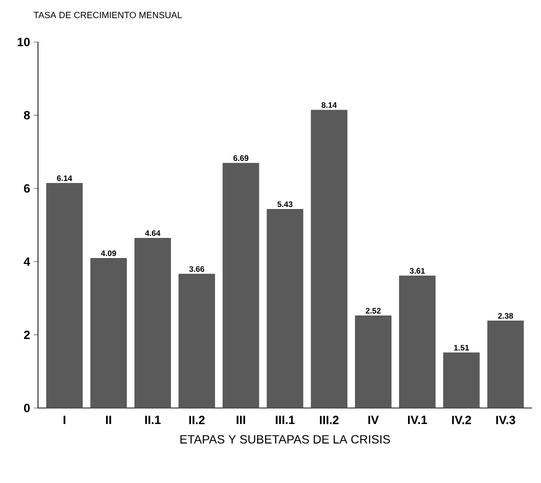  Describe the element at coordinates (329, 420) in the screenshot. I see `x-tick-label: III.2` at that location.